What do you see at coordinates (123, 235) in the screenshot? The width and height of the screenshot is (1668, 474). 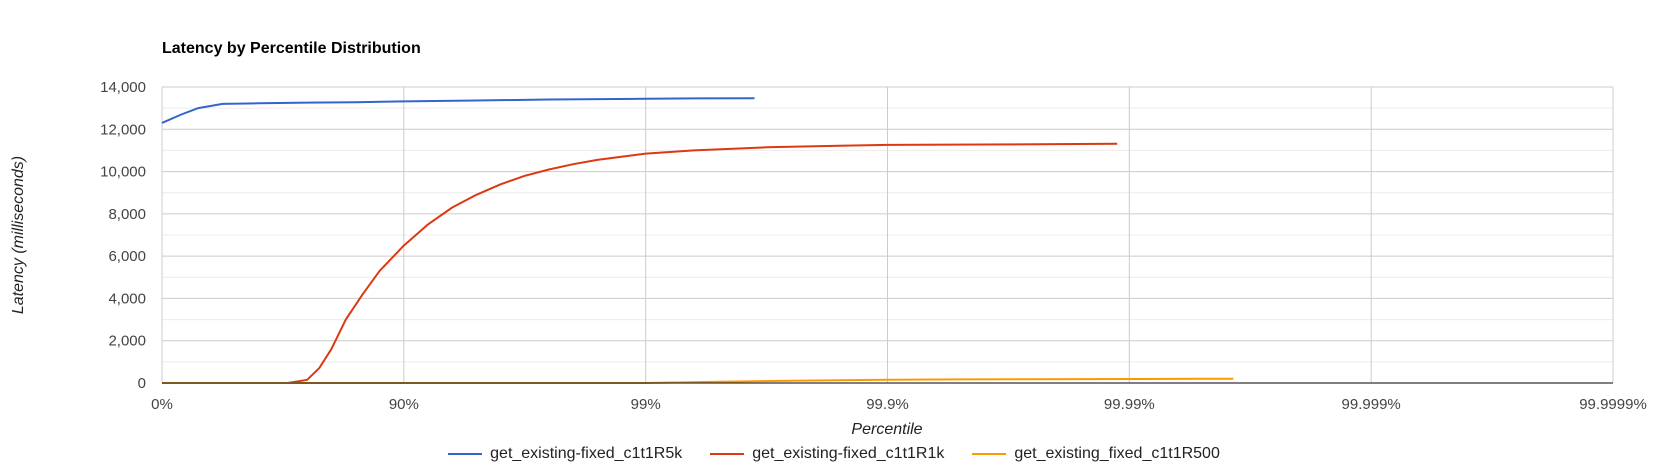 I see `y-axis-ticks: 0 2,000 4,000 6,000 8,000 10,000 12,000 14,000` at bounding box center [123, 235].